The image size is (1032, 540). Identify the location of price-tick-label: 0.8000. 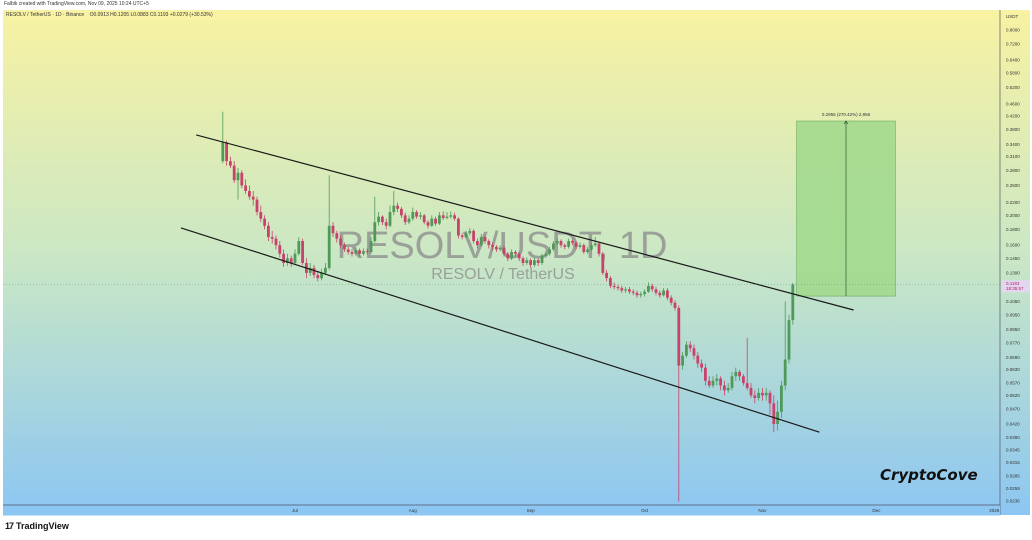
(1013, 30).